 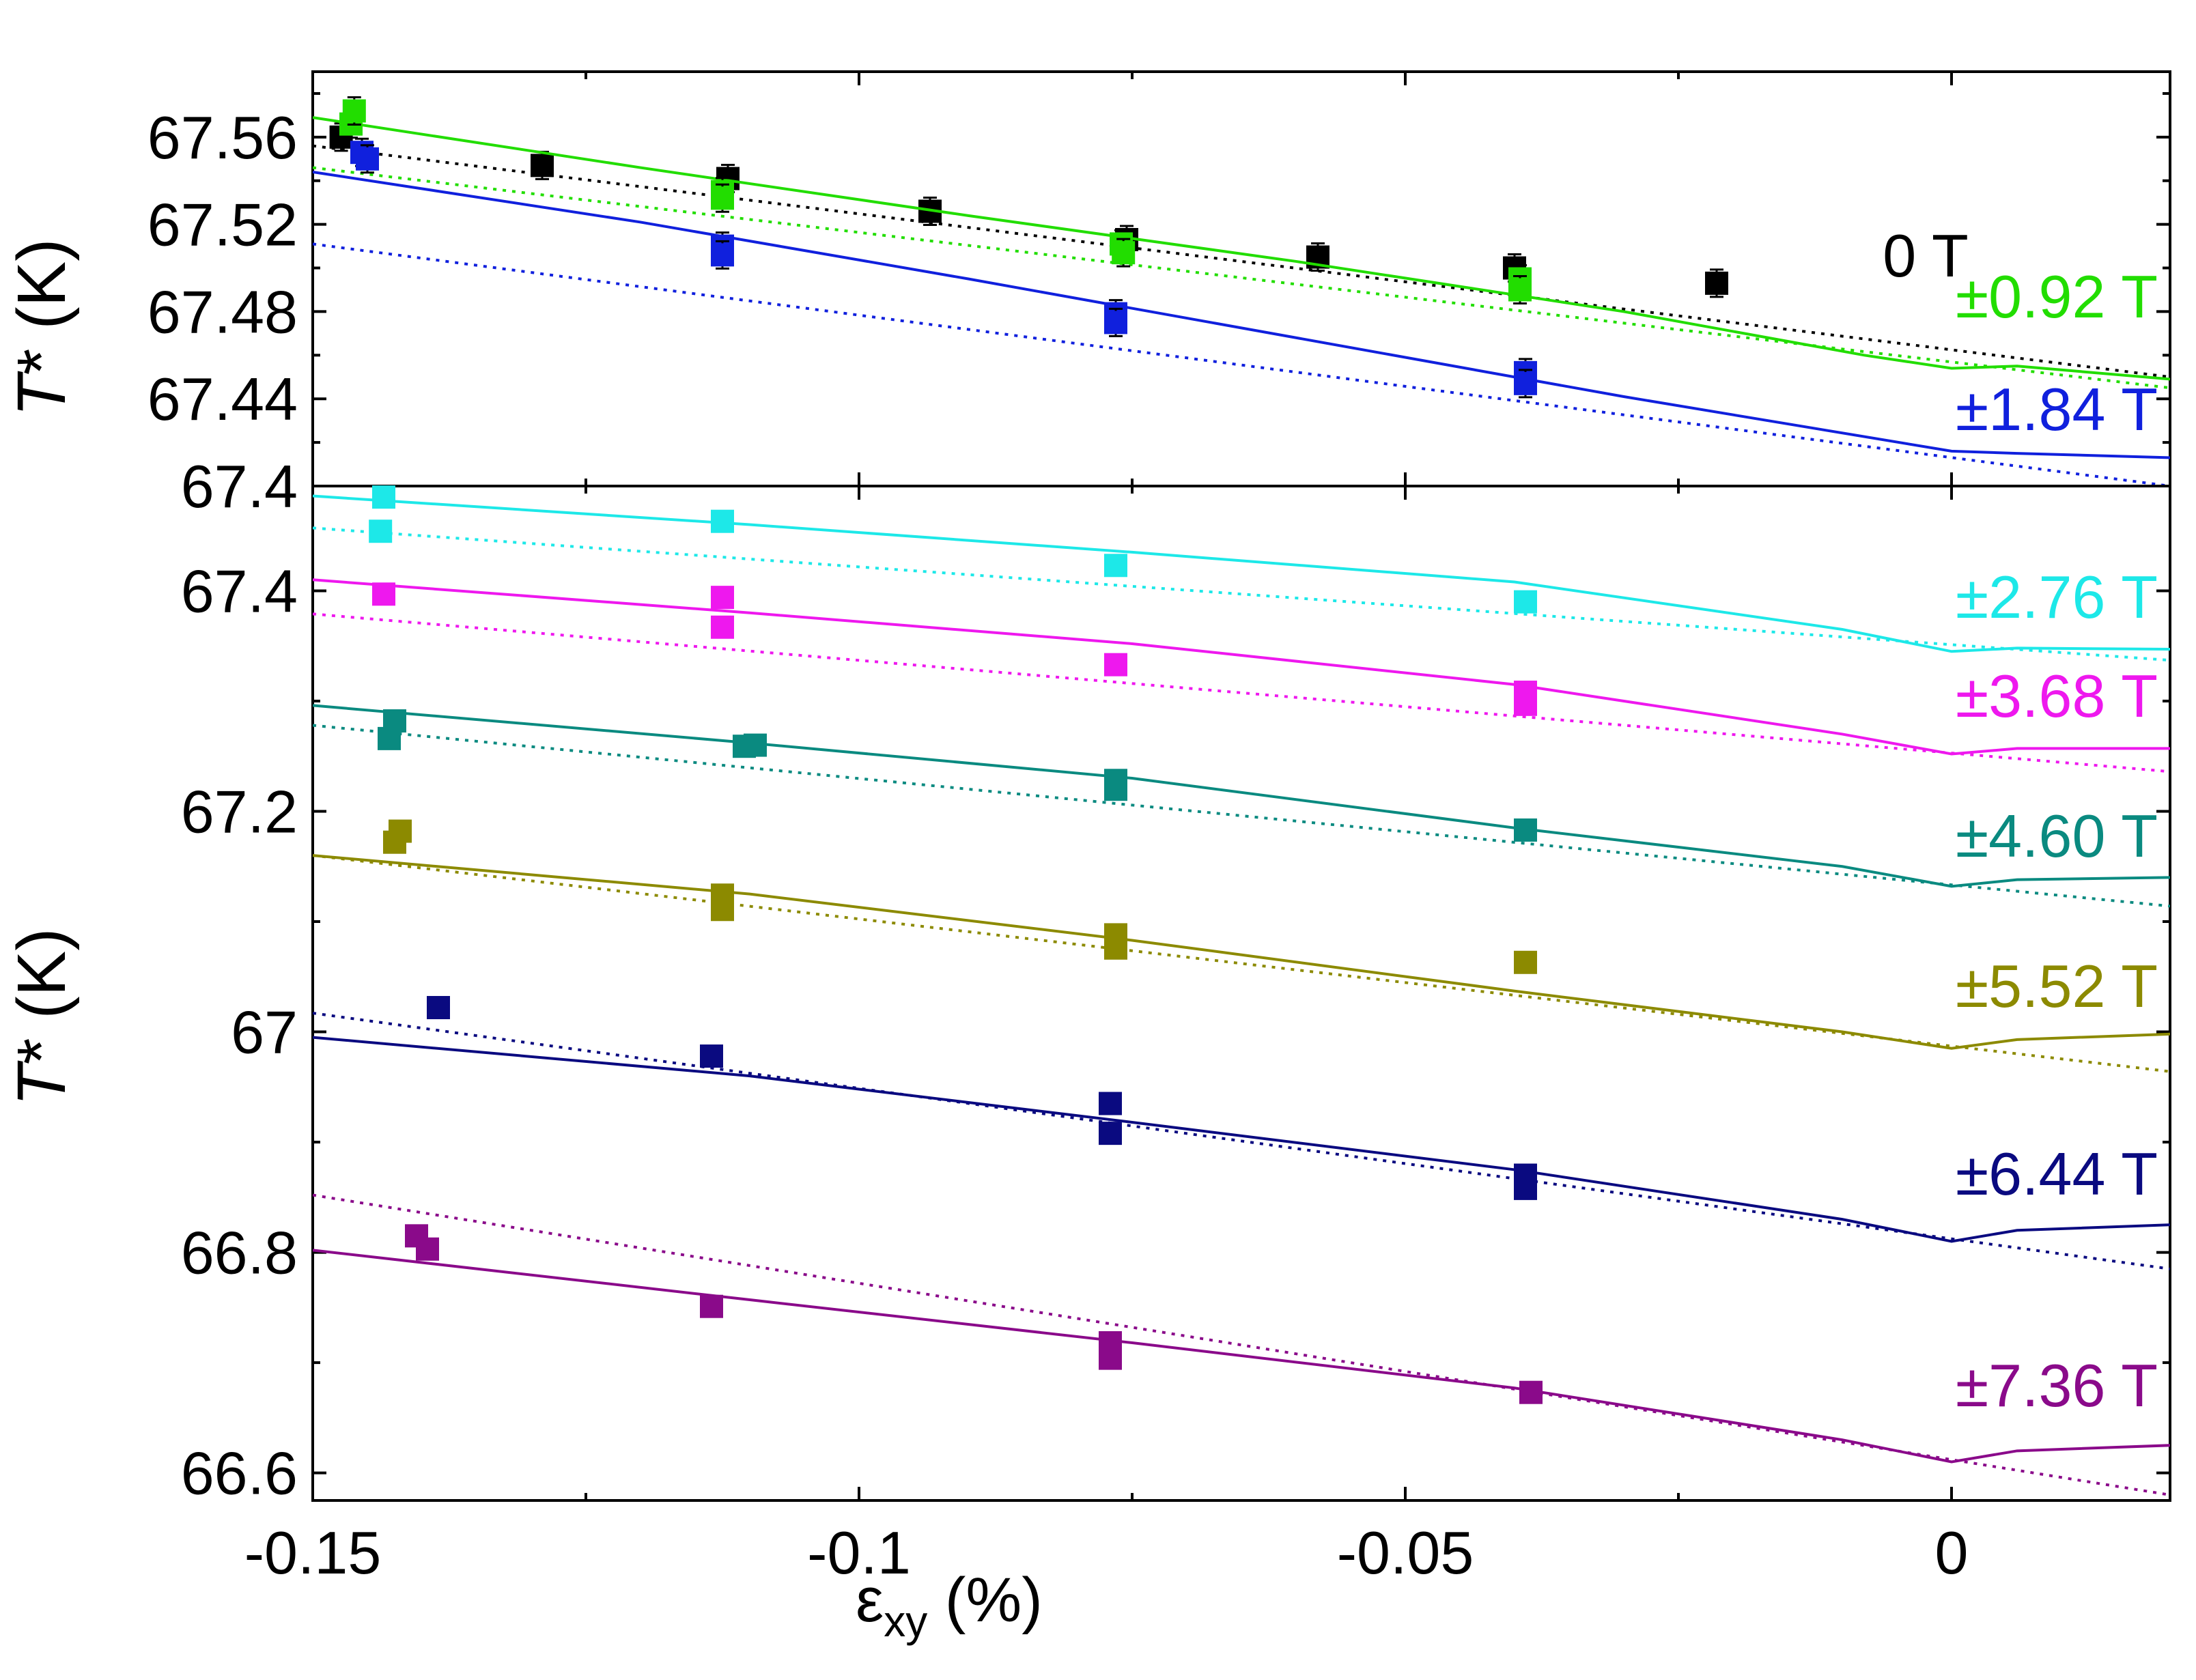 I want to click on y-axis-label-bottom: T* (K), so click(x=42, y=1017).